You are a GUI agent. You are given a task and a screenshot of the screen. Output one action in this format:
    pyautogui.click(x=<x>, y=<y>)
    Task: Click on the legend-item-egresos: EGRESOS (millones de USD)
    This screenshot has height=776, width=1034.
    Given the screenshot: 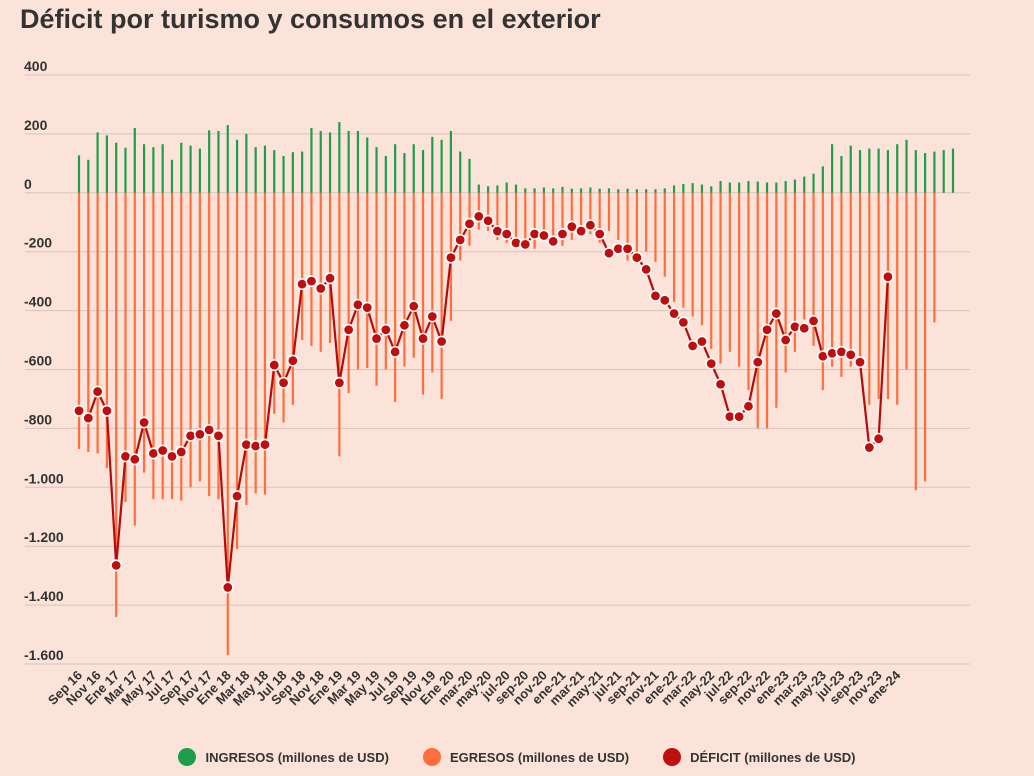 What is the action you would take?
    pyautogui.click(x=525, y=757)
    